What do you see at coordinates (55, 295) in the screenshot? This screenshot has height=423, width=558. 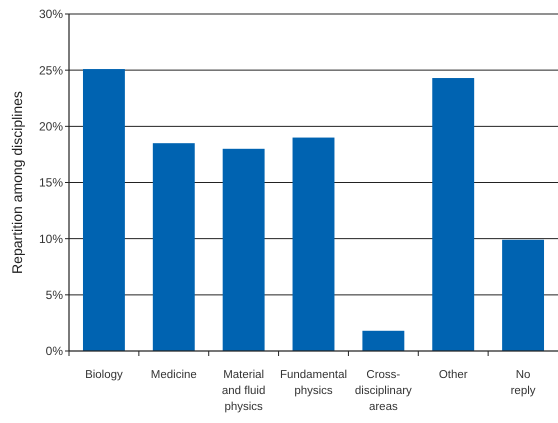 I see `y-tick-label: 5%` at bounding box center [55, 295].